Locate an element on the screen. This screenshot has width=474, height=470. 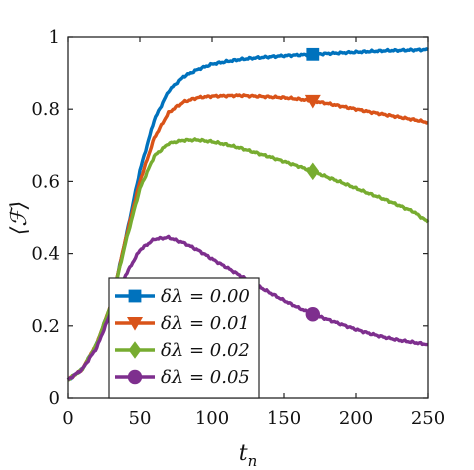
legend-label-0: δλ = 0.00 is located at coordinates (205, 296).